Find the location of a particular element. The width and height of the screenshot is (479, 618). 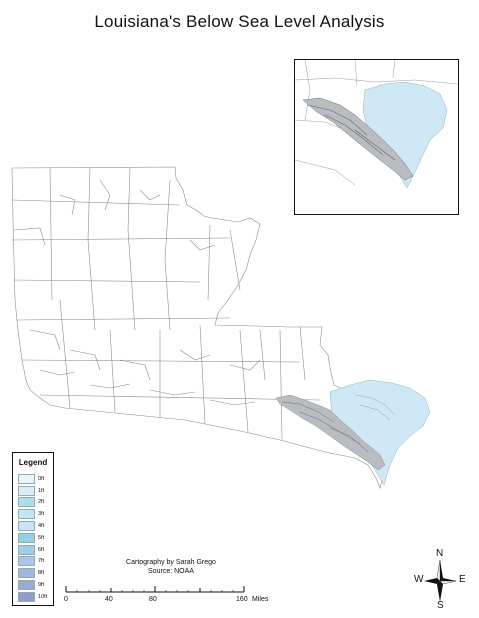

legend-item: 2ft is located at coordinates (32, 503).